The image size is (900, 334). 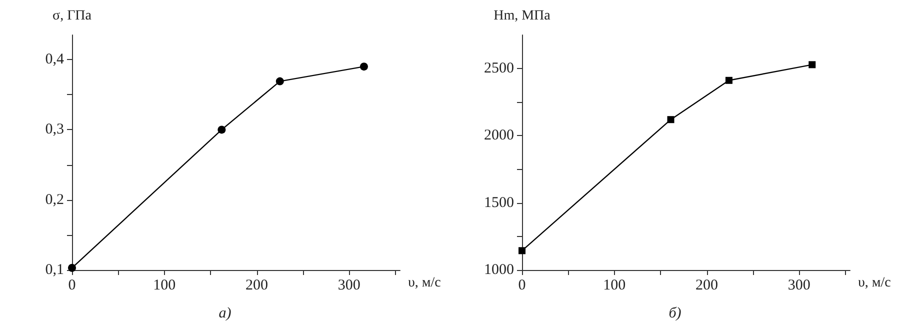 What do you see at coordinates (675, 314) in the screenshot?
I see `text: б)` at bounding box center [675, 314].